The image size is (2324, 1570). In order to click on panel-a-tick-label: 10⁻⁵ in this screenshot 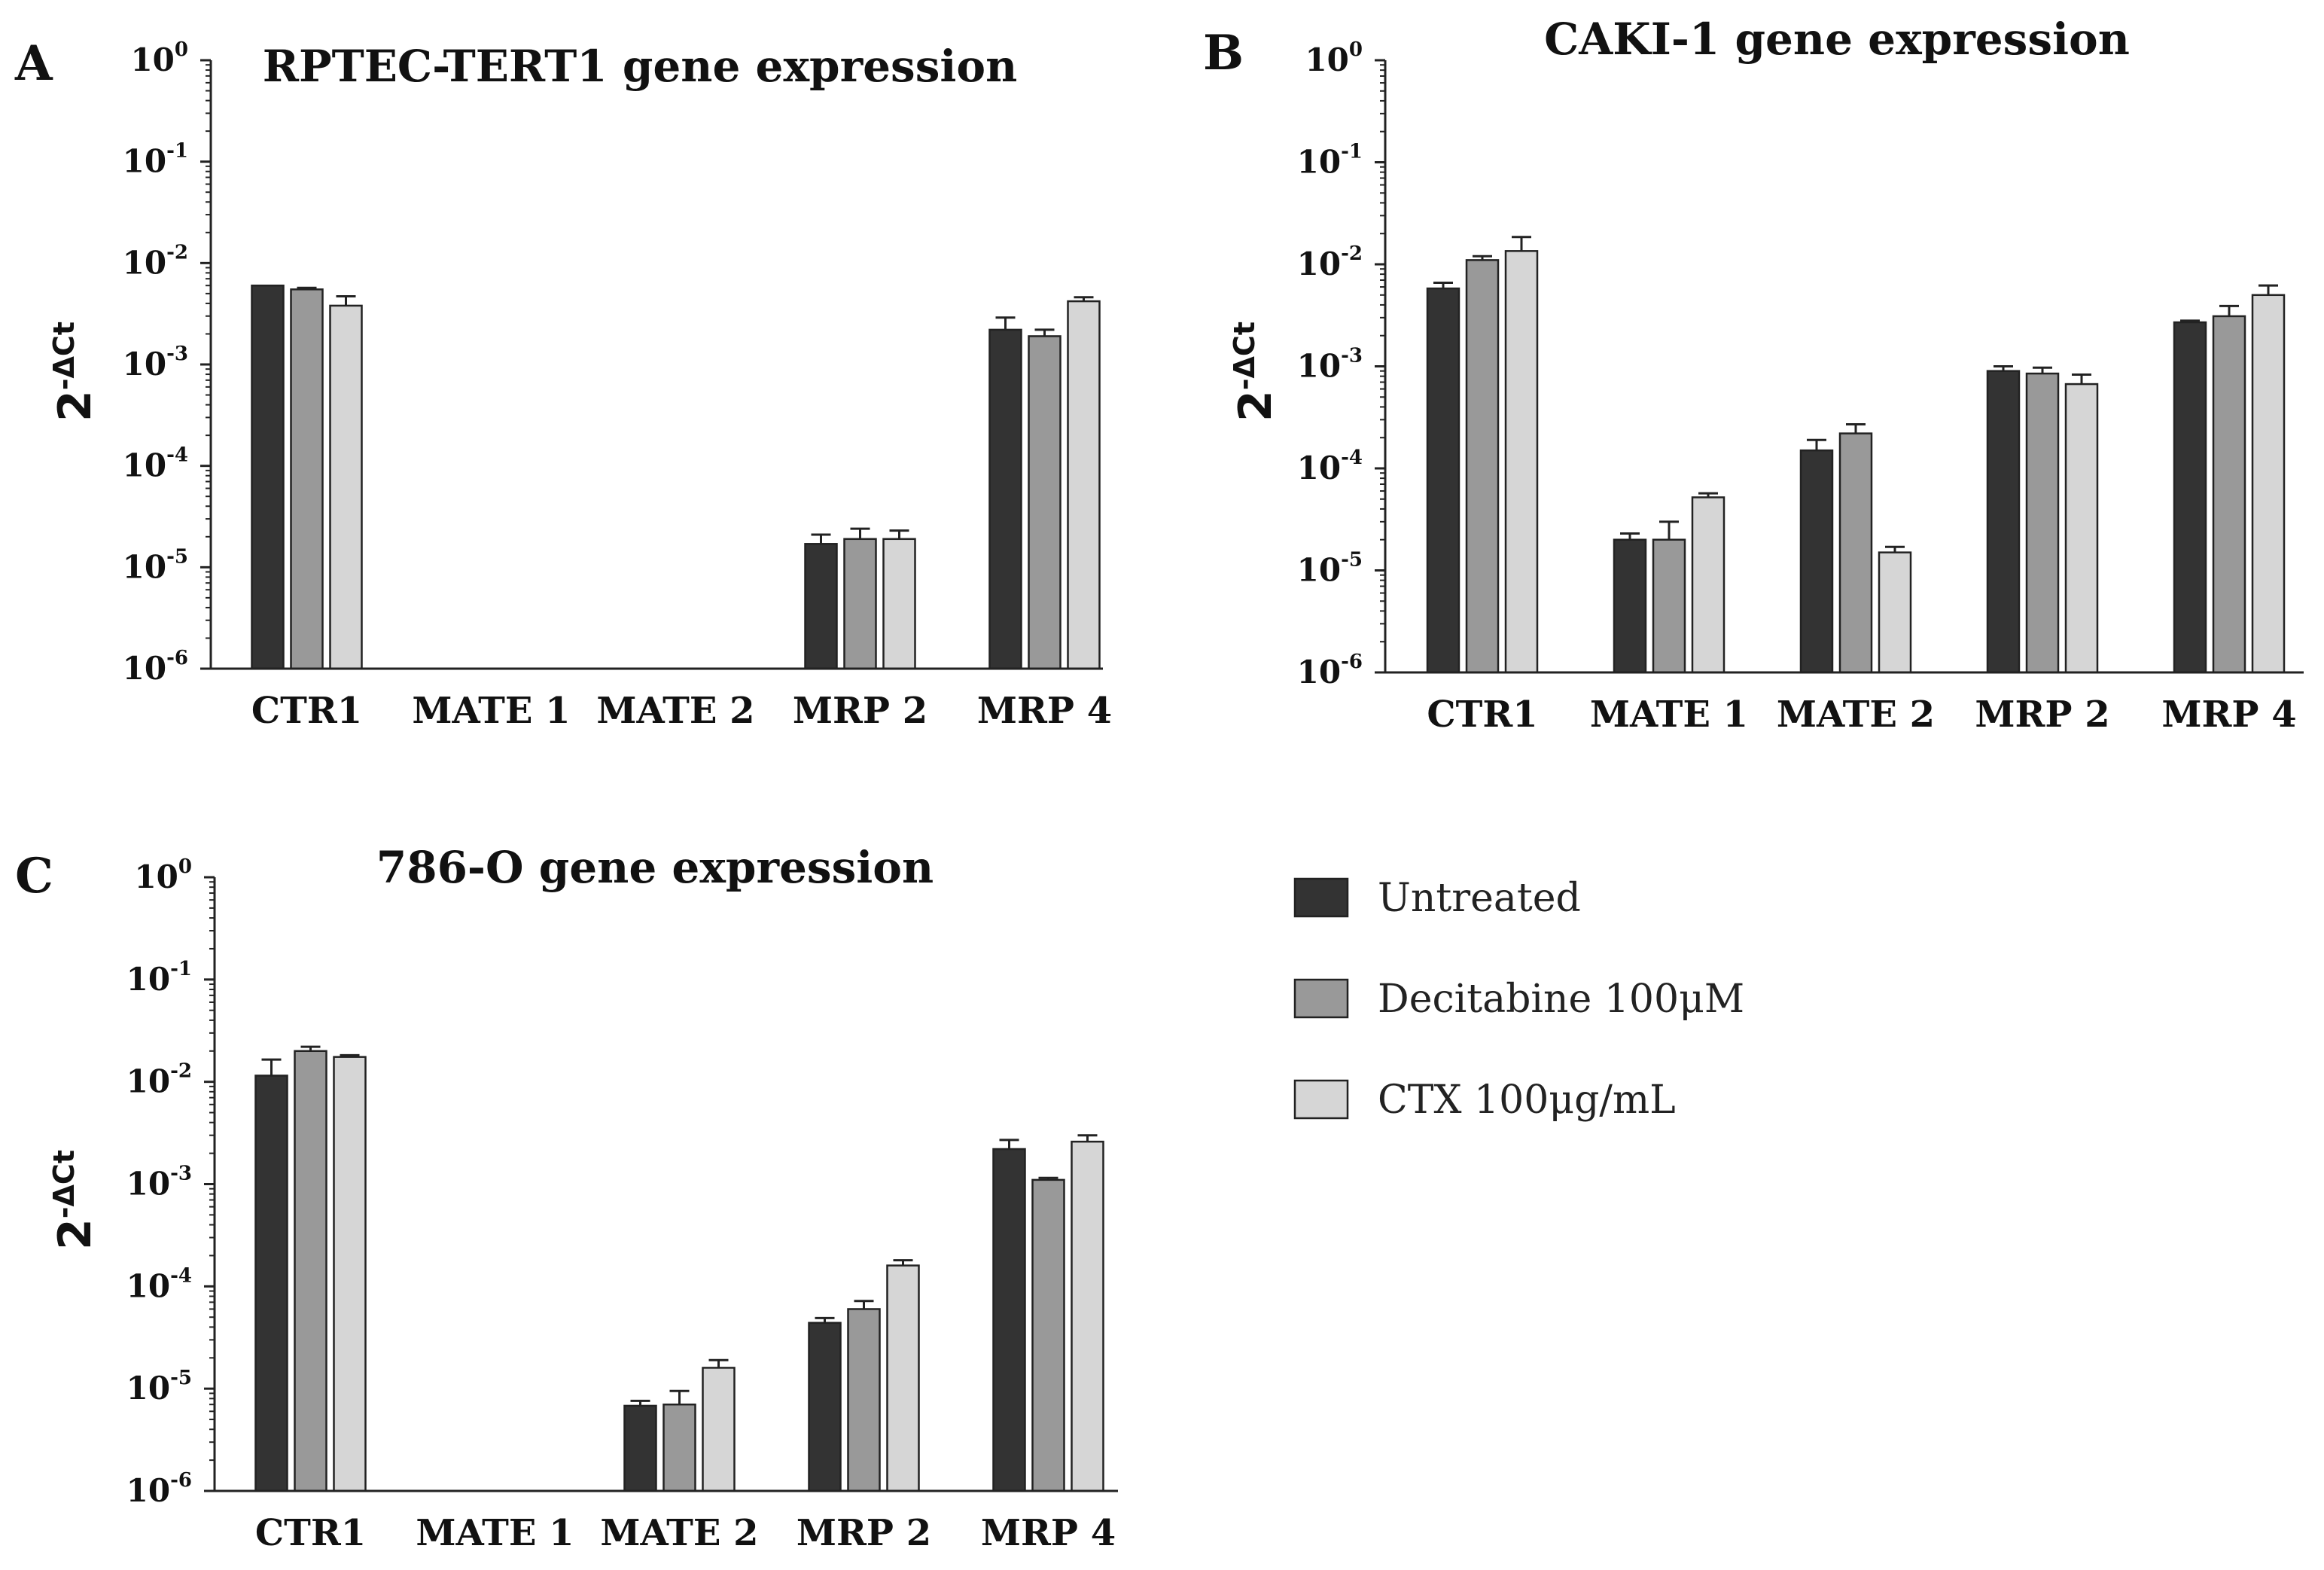, I will do `click(156, 565)`.